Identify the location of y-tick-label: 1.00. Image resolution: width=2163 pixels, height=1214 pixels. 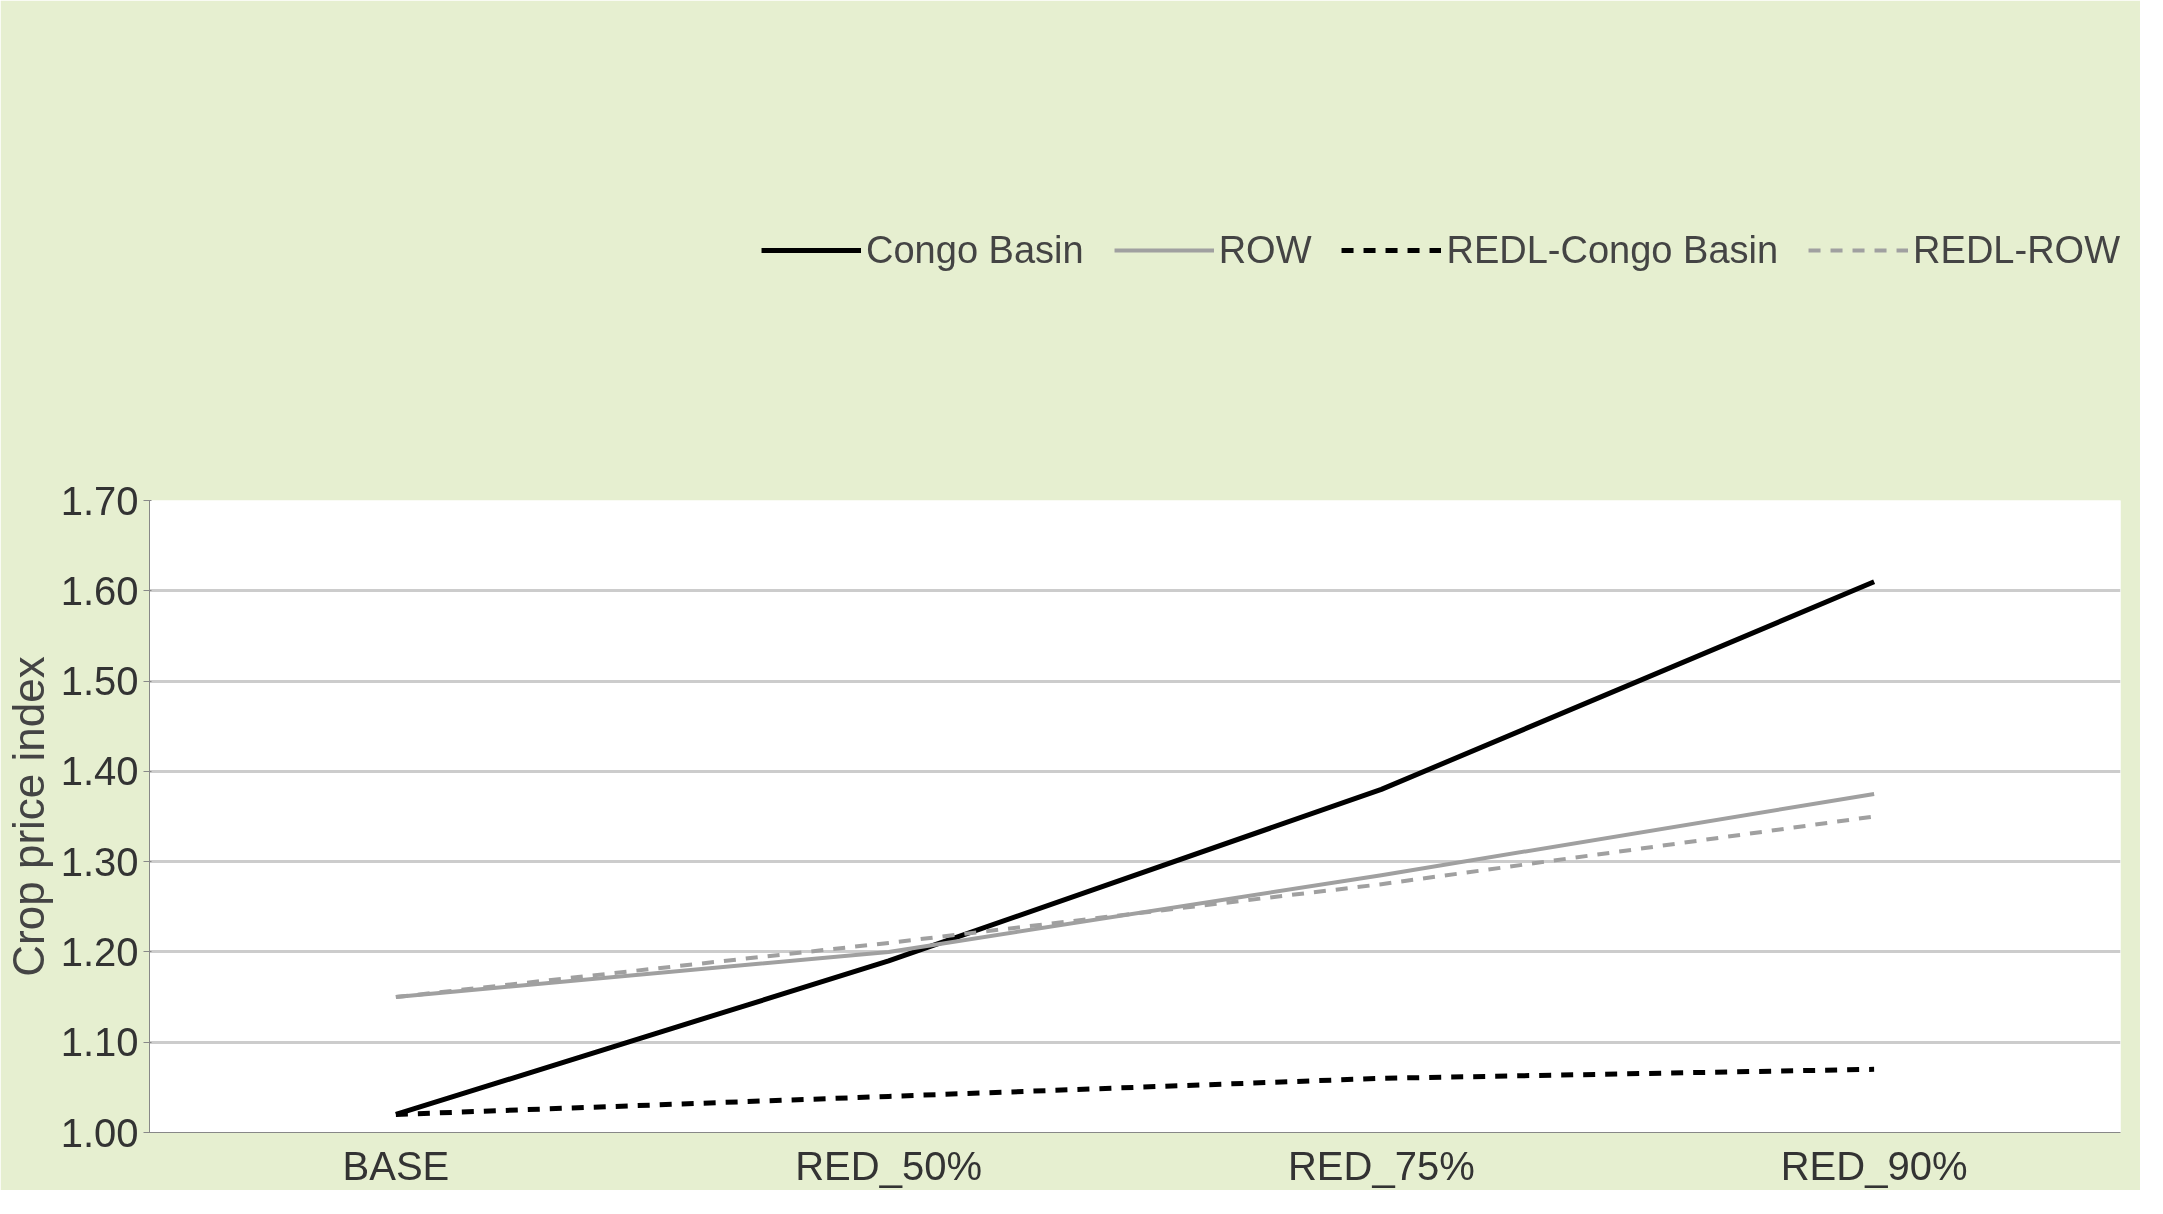
(99, 1132).